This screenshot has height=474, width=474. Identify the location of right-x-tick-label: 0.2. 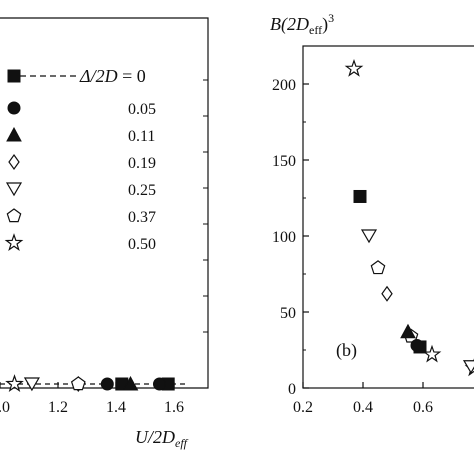
(303, 407).